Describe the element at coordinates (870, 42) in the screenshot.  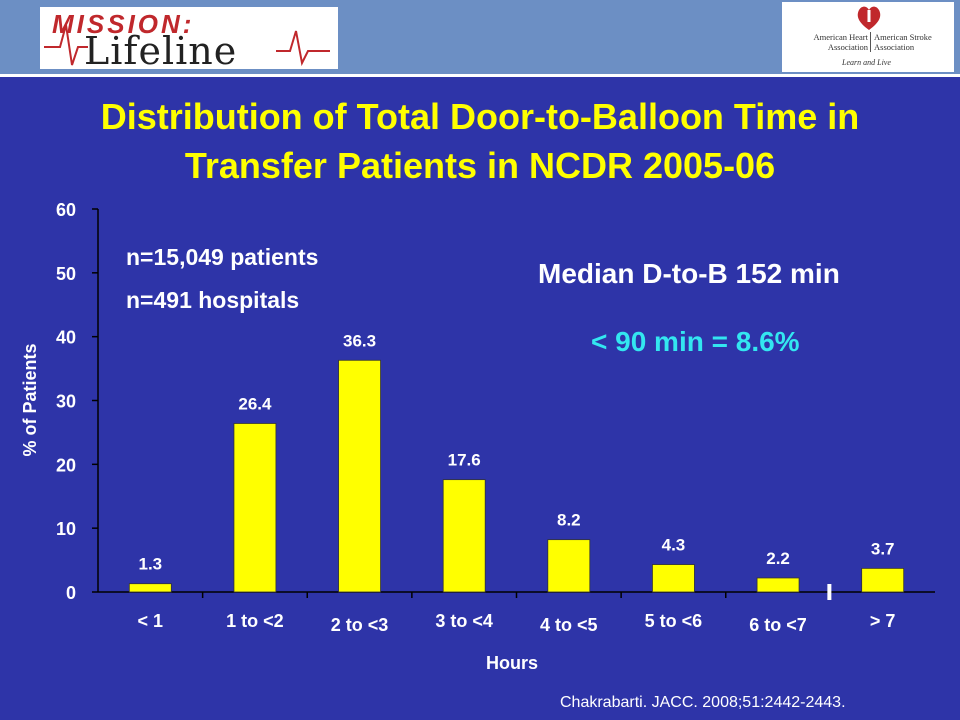
I see `logo-divider` at that location.